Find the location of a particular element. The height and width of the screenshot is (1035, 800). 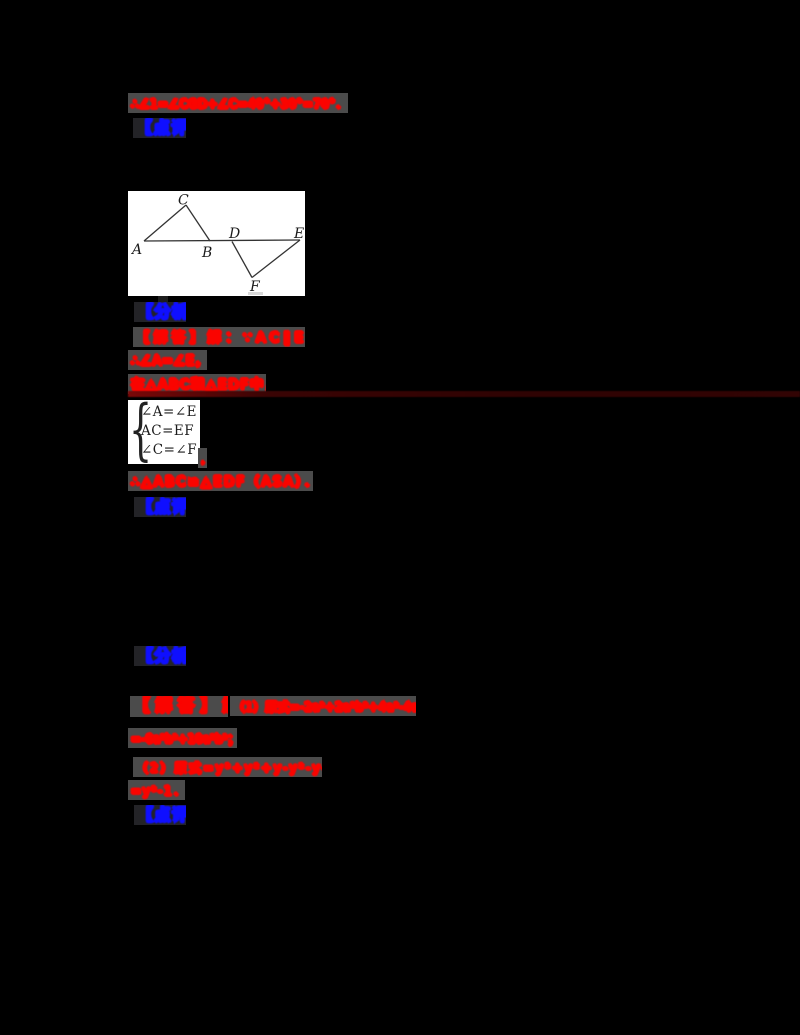

figure-baseline-ABDE is located at coordinates (222, 240).